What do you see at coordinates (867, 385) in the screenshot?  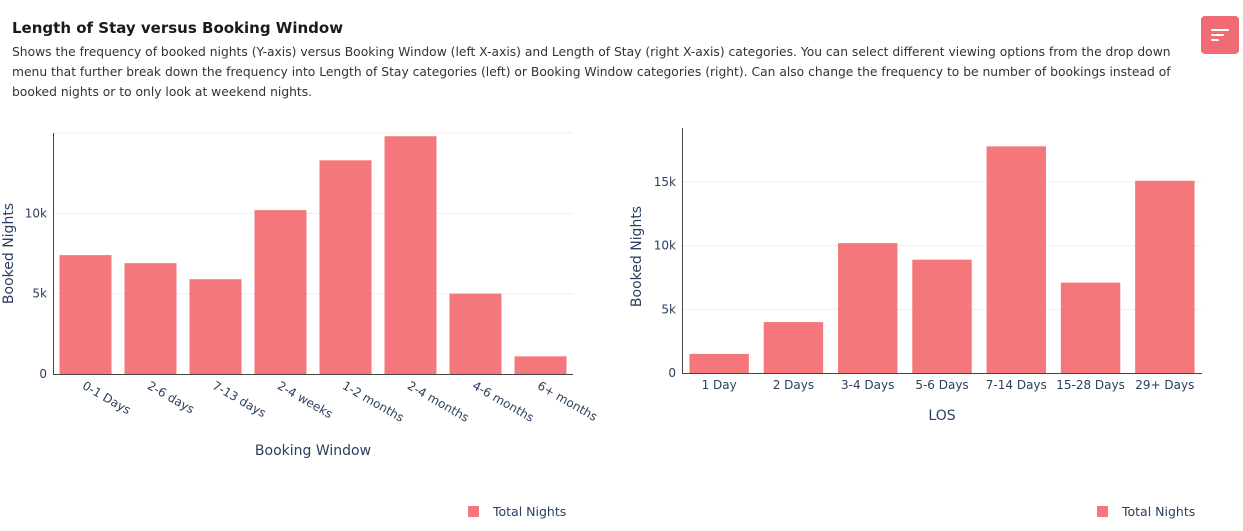 I see `x-tick-label: 3-4 Days` at bounding box center [867, 385].